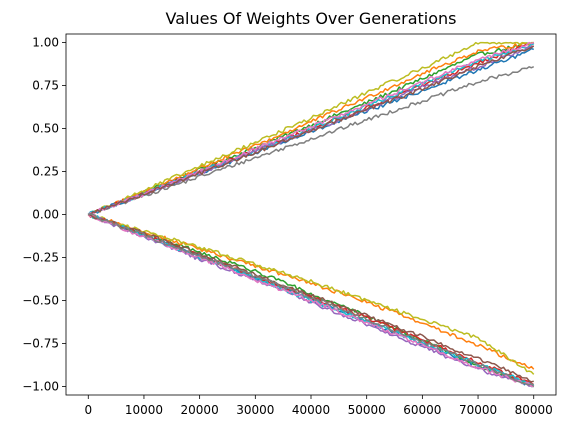  Describe the element at coordinates (478, 410) in the screenshot. I see `x-tick-label: 70000` at that location.